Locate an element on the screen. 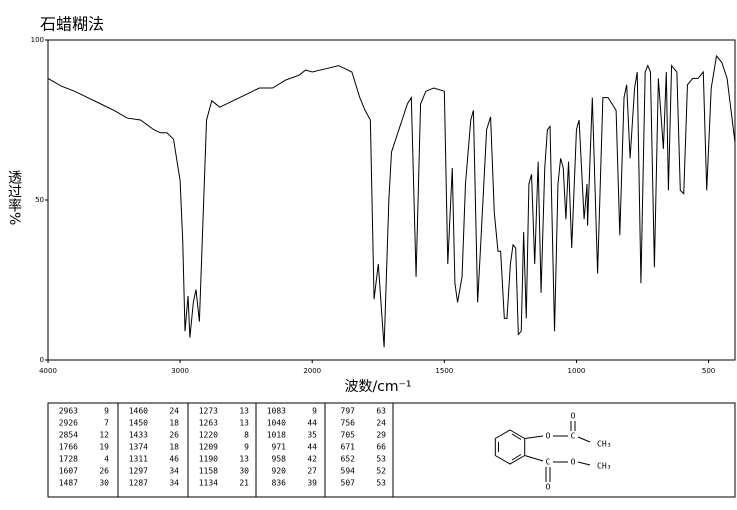  peak-transmittance: 46 is located at coordinates (174, 459).